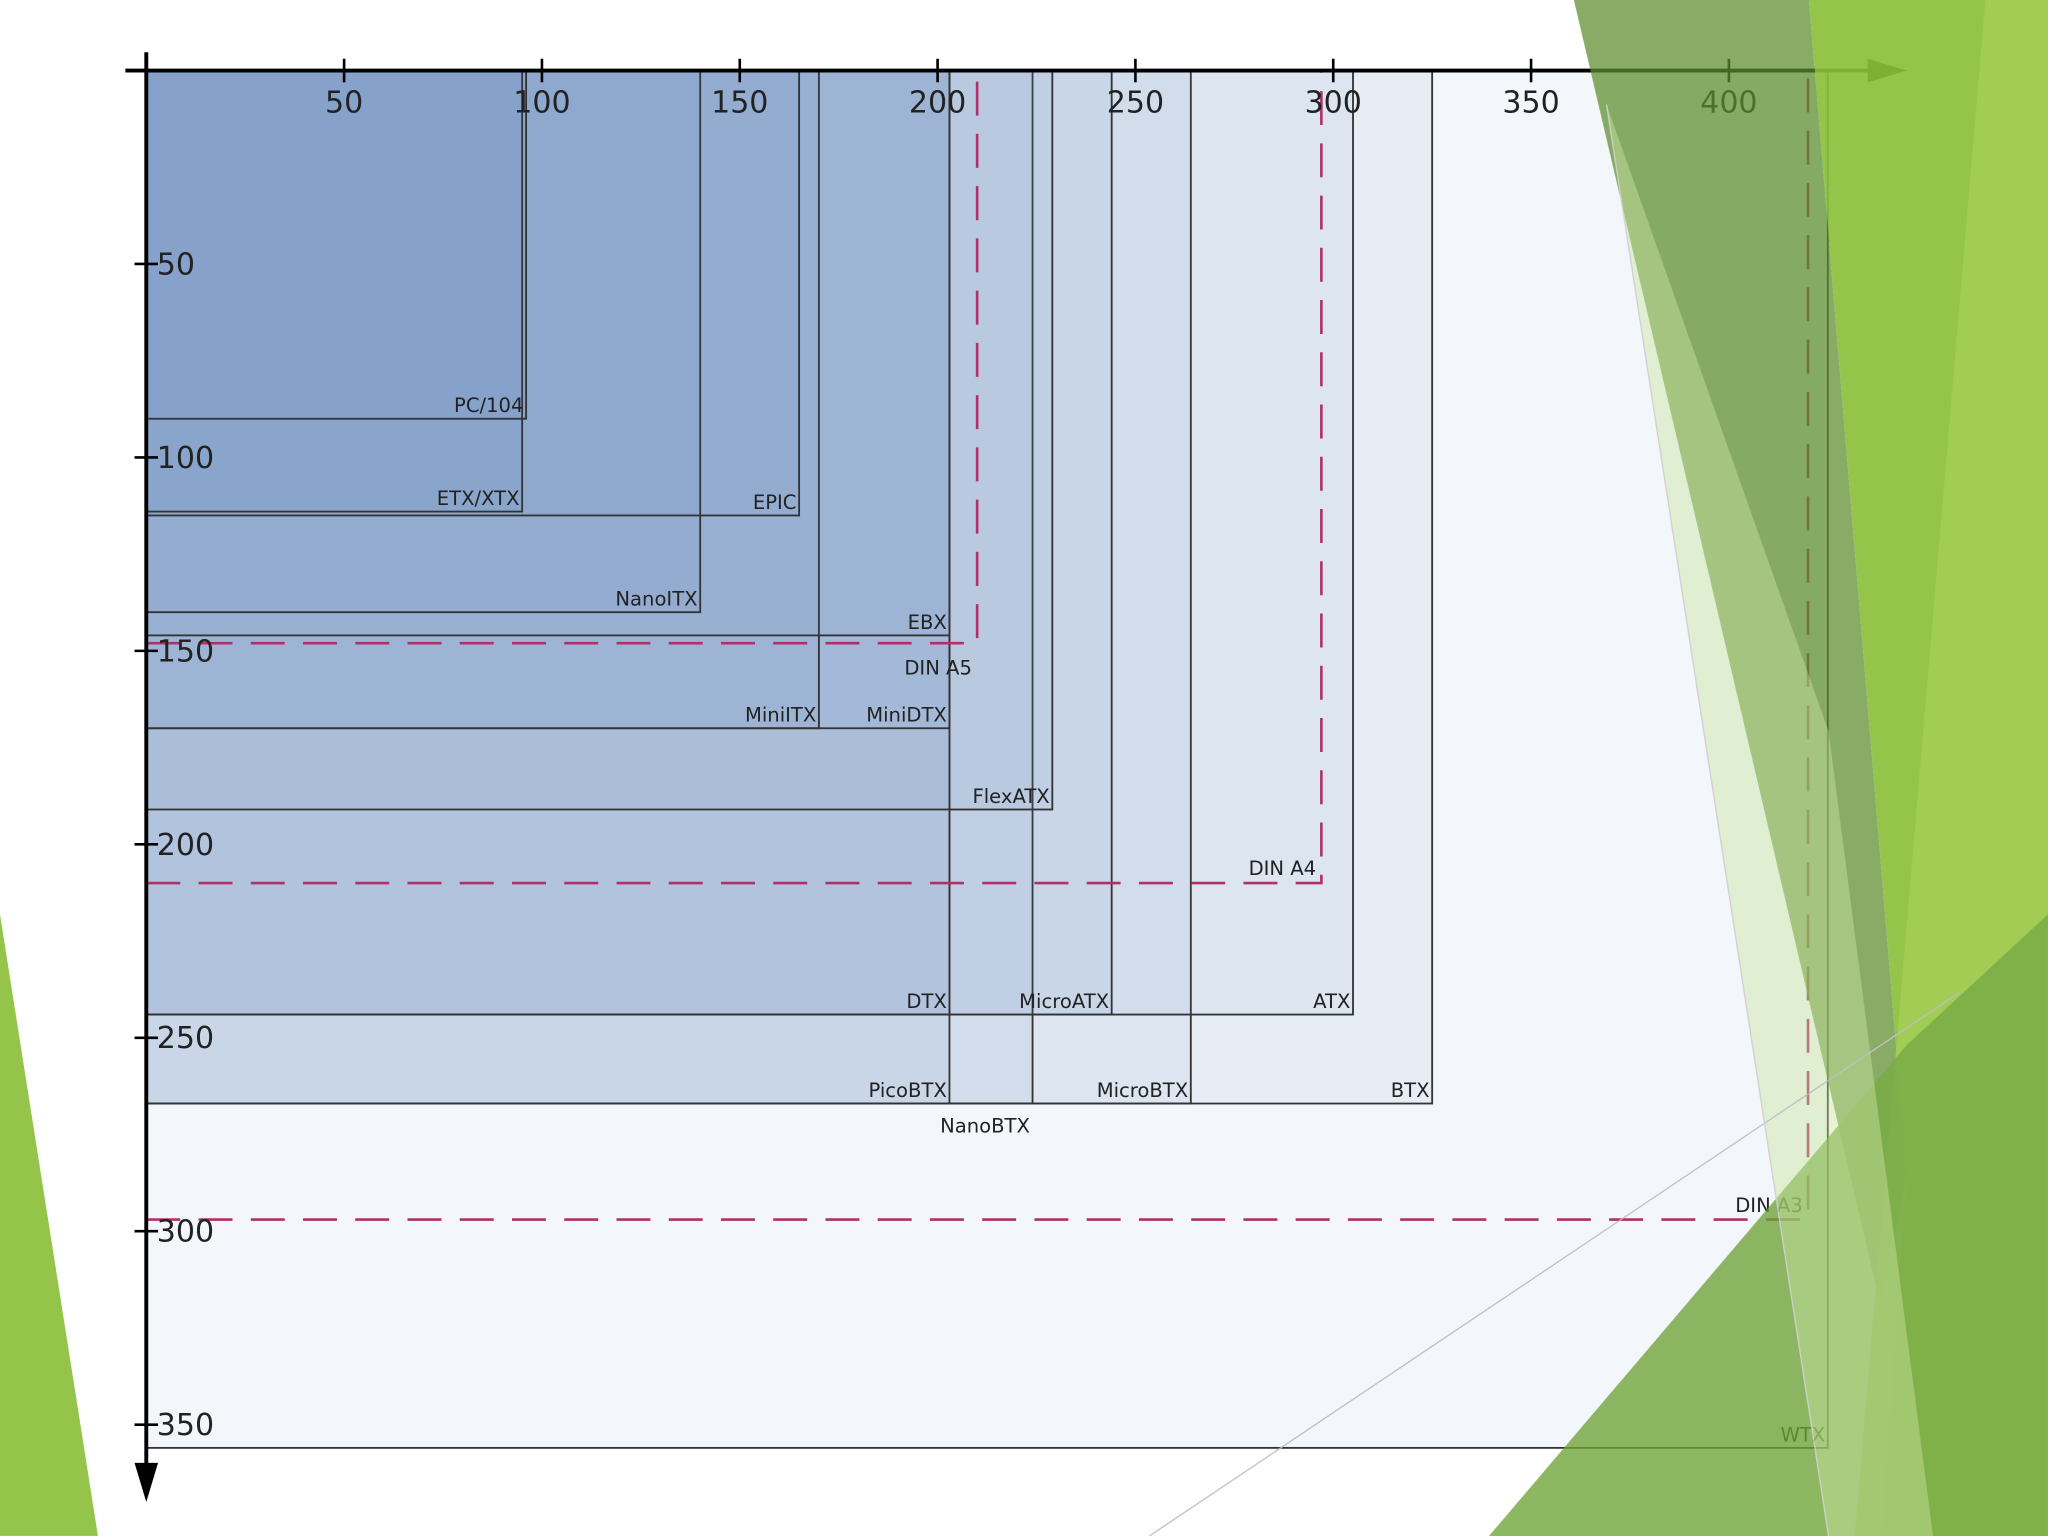 This screenshot has height=1536, width=2048. Describe the element at coordinates (1010, 796) in the screenshot. I see `board-label: FlexATX` at that location.